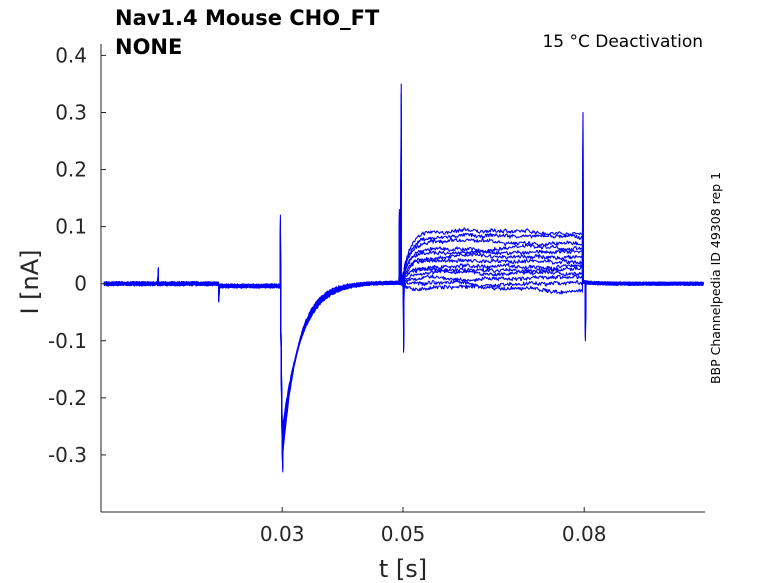 The image size is (778, 583). Describe the element at coordinates (148, 47) in the screenshot. I see `chart-title-line2: NONE` at that location.